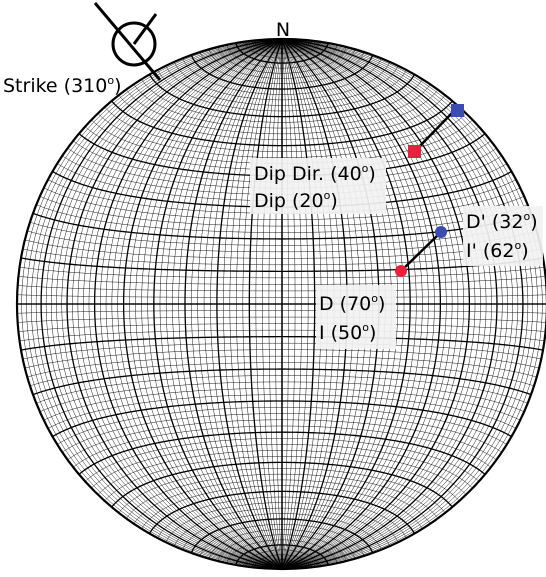  Describe the element at coordinates (414, 151) in the screenshot. I see `red-square-marker` at that location.